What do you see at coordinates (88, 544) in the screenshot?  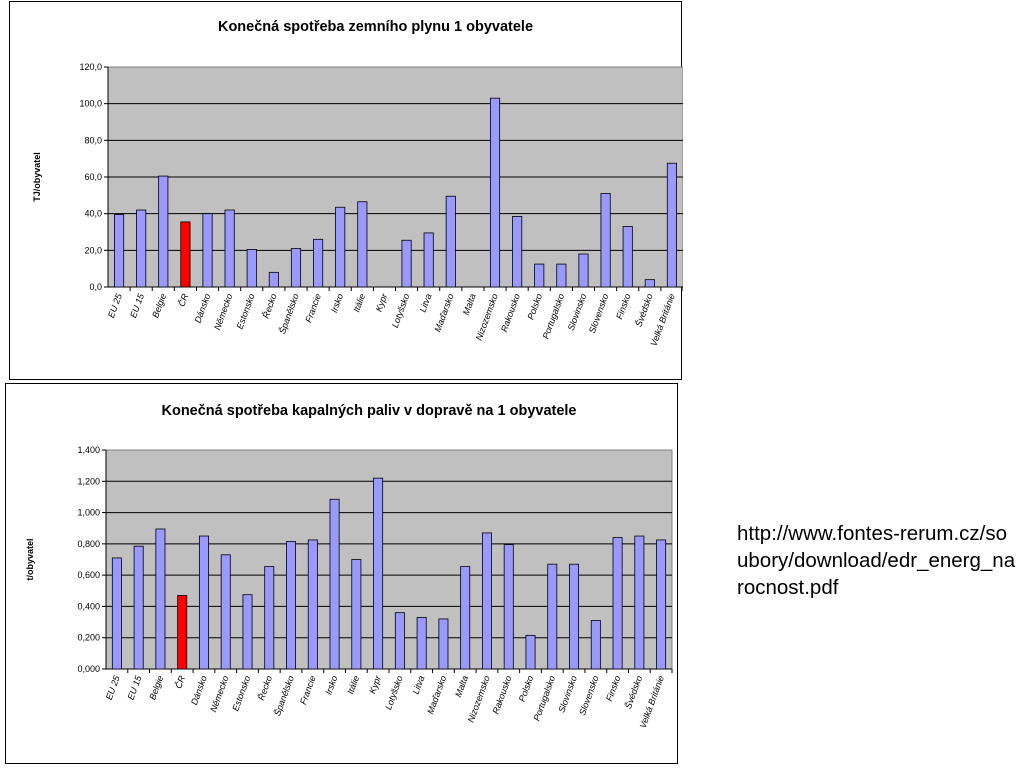 I see `y-tick-label: 0,800` at bounding box center [88, 544].